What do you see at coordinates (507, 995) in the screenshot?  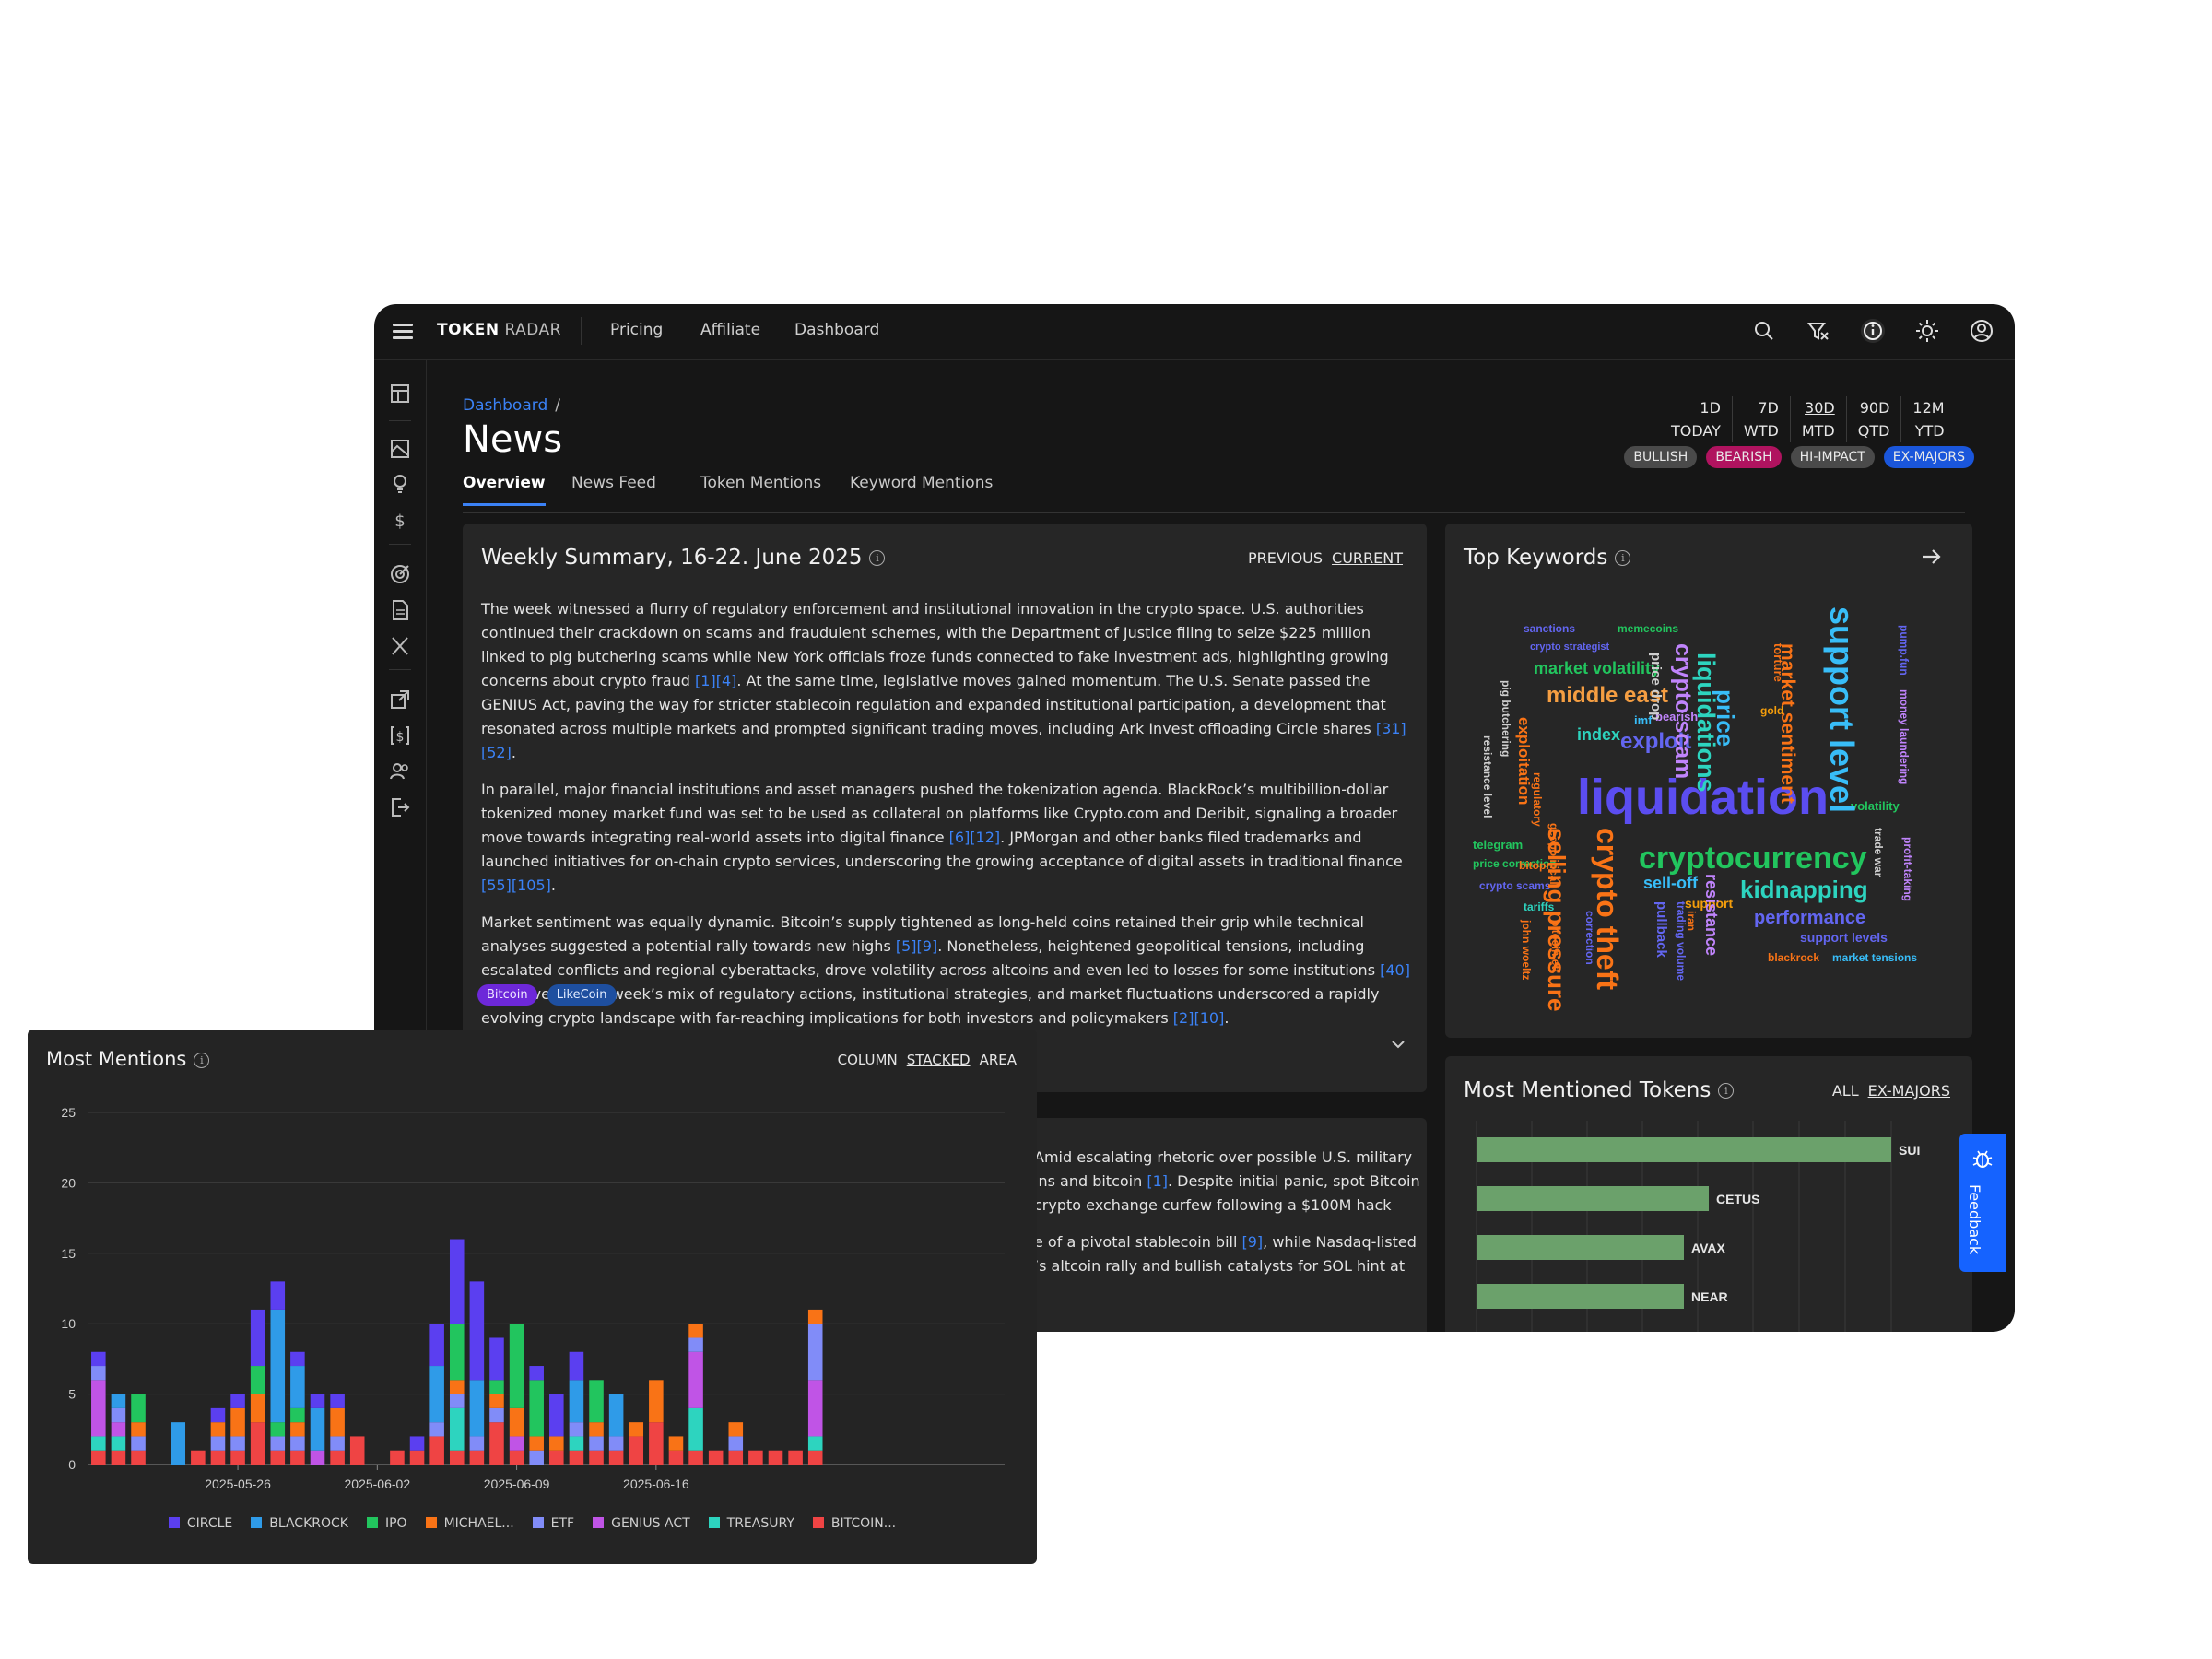 I see `tag-bitcoin: Bitcoin` at bounding box center [507, 995].